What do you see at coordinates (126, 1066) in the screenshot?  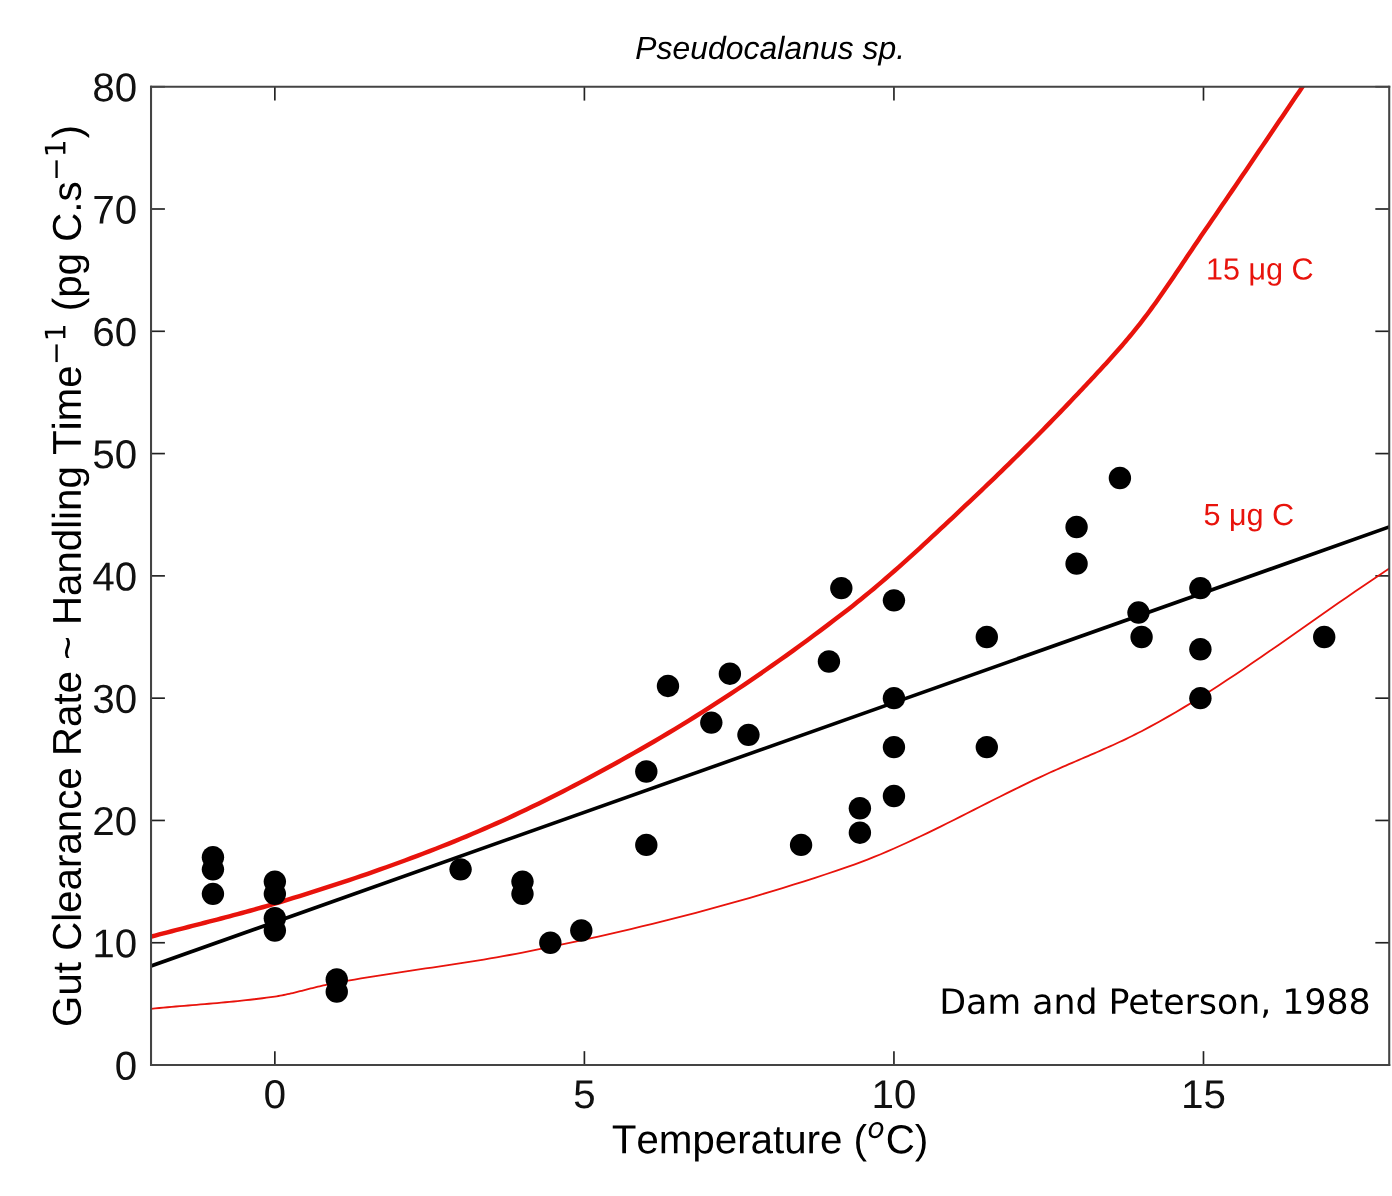 I see `y-tick-label: 0` at bounding box center [126, 1066].